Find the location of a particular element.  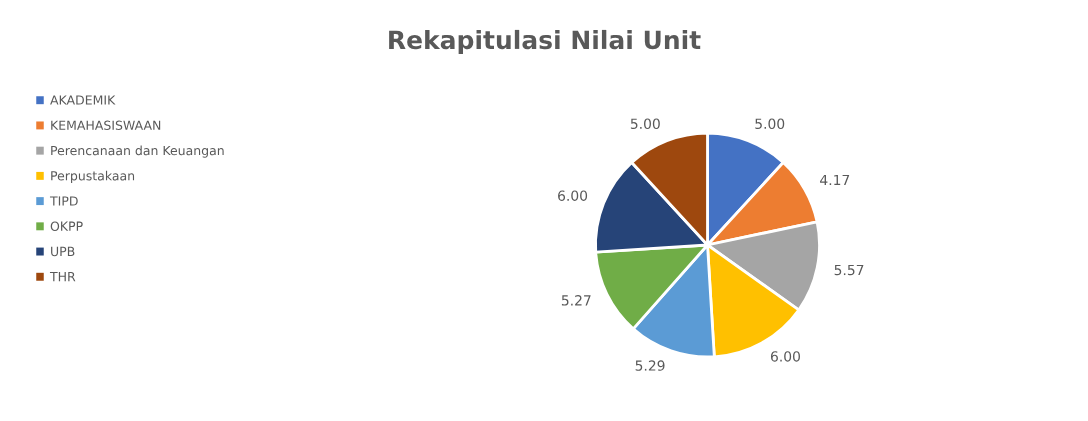

data-label: 5.29 is located at coordinates (650, 365).